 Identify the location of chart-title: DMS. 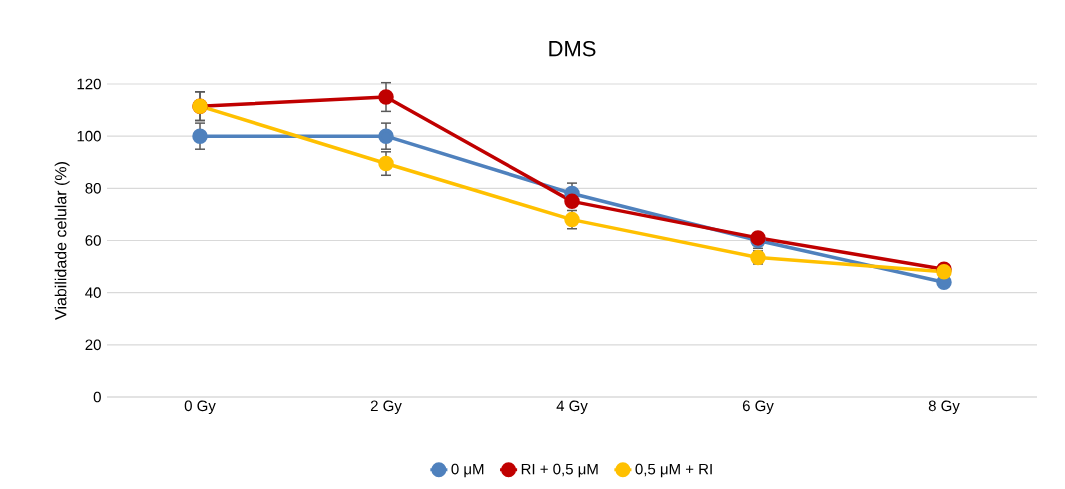
(572, 48).